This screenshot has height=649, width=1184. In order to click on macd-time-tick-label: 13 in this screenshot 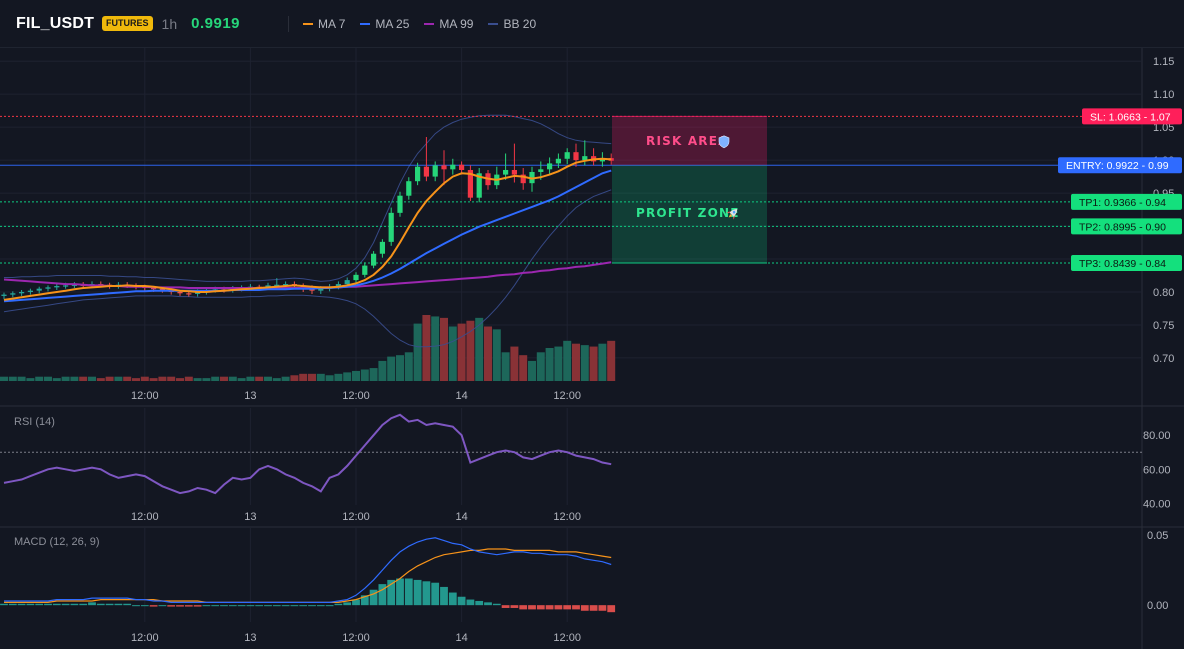, I will do `click(250, 638)`.